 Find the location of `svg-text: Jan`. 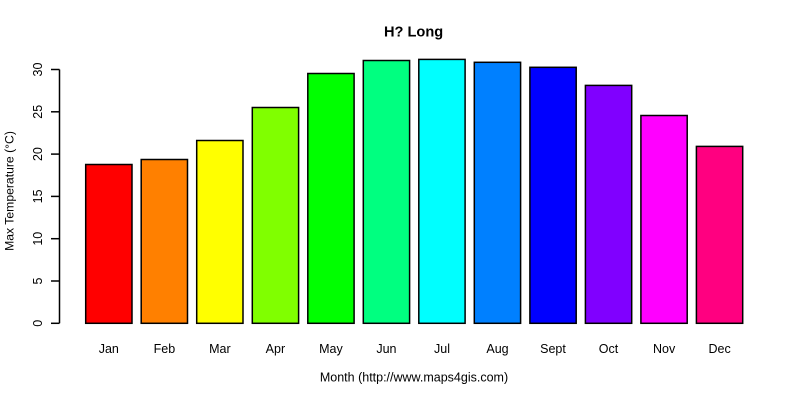

svg-text: Jan is located at coordinates (109, 349).